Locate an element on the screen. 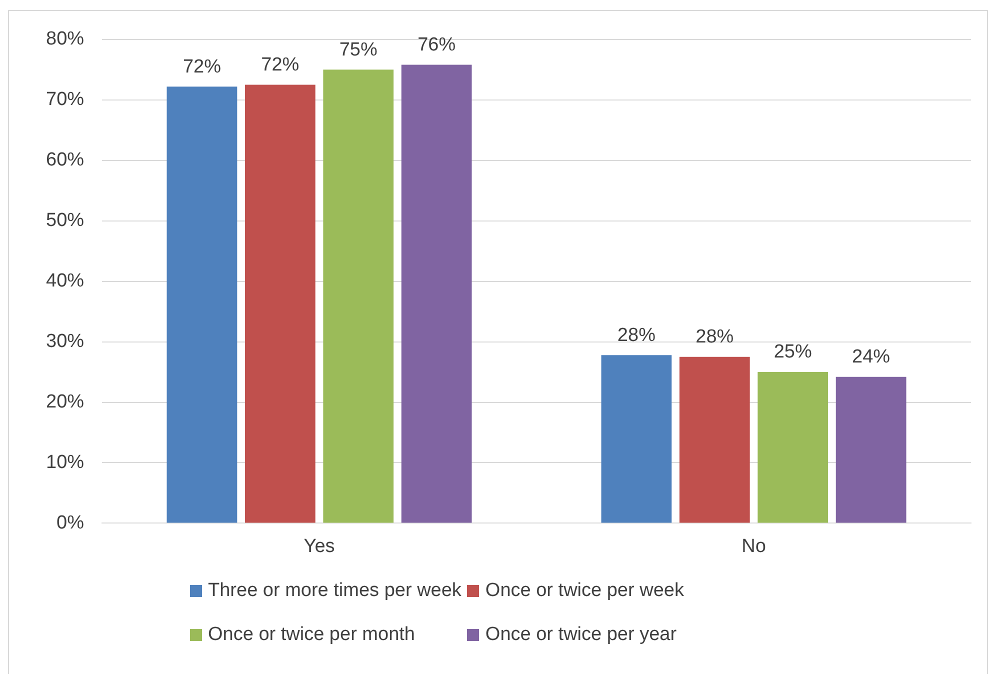 This screenshot has width=994, height=674. y-tick-label: 0% is located at coordinates (70, 523).